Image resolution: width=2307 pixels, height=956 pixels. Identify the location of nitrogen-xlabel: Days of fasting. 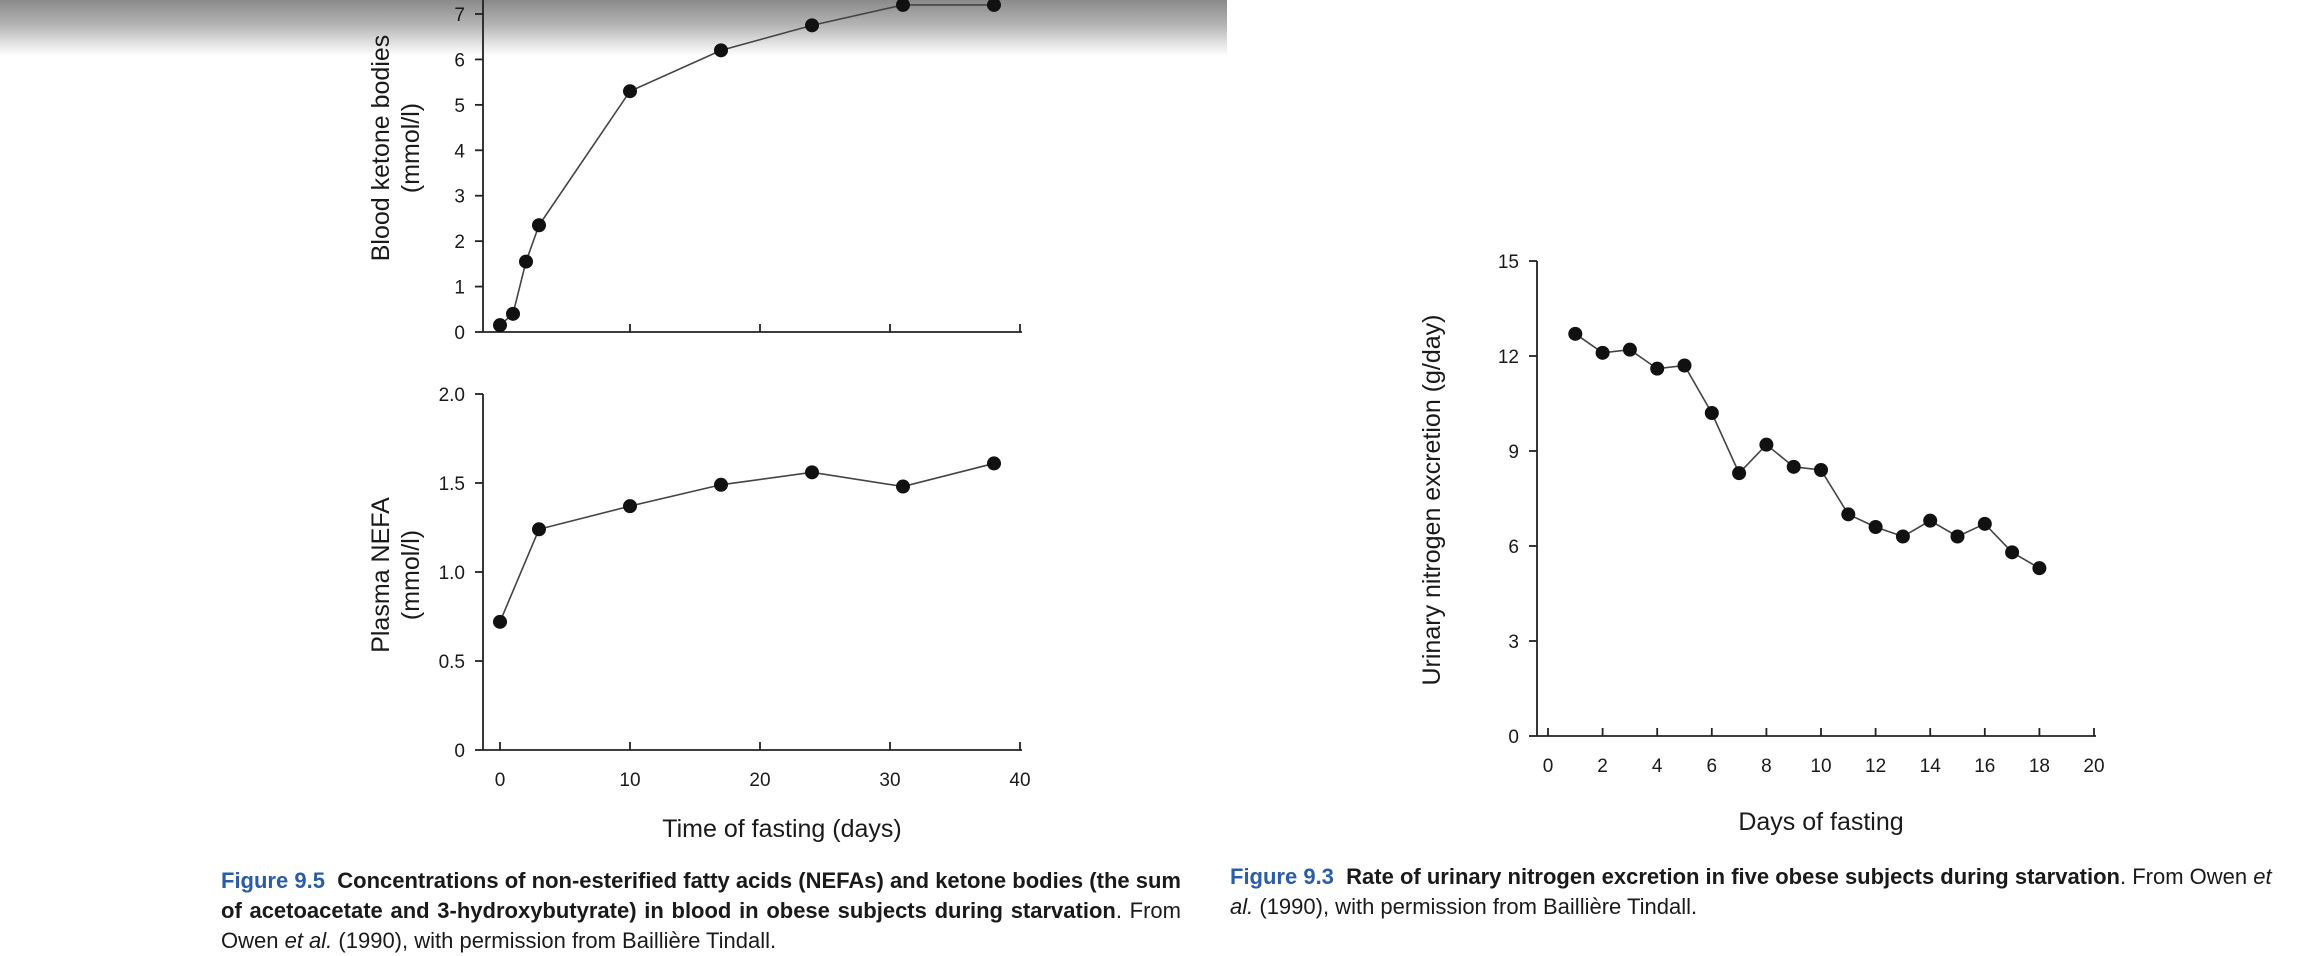
(1820, 822).